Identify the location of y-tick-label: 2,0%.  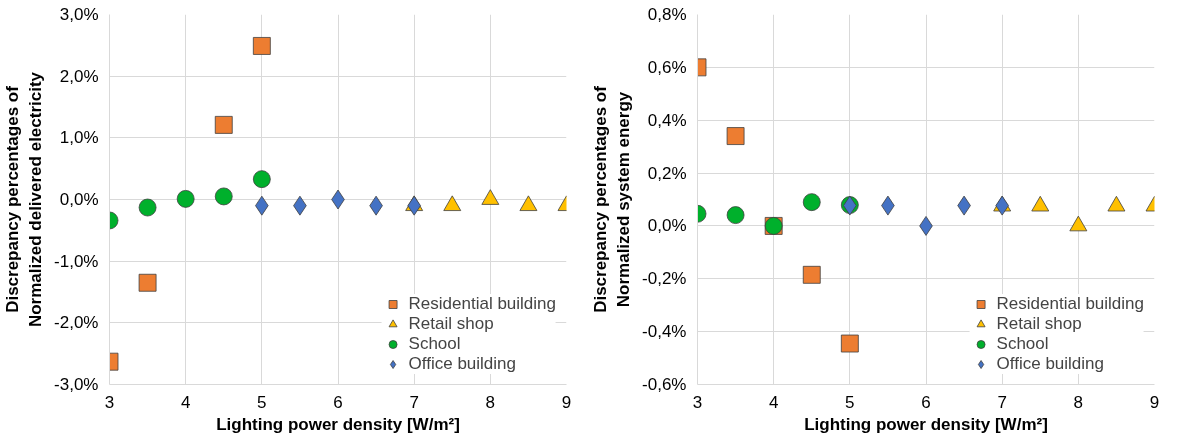
(79, 76).